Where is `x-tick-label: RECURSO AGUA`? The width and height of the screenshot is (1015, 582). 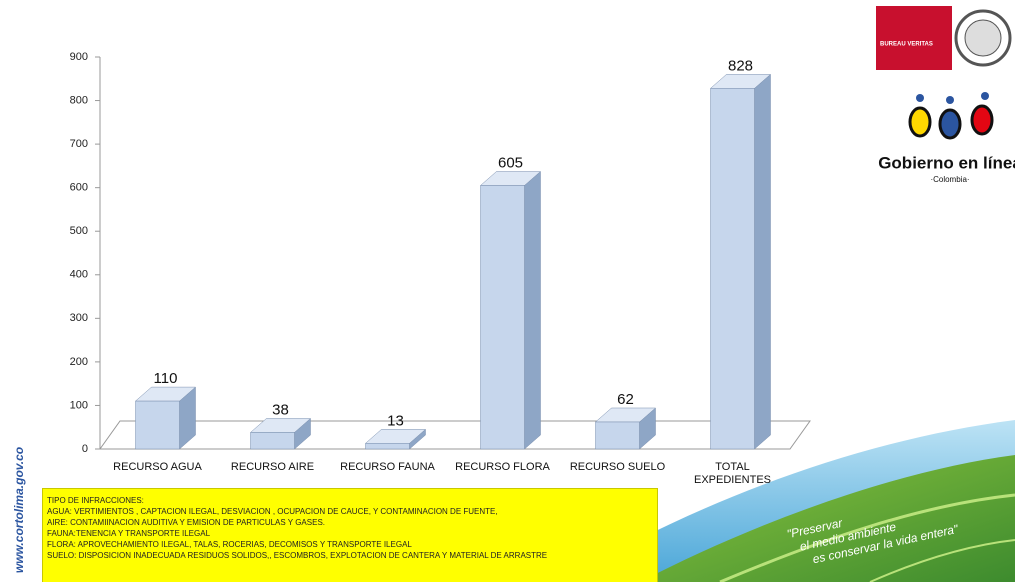
x-tick-label: RECURSO AGUA is located at coordinates (157, 467).